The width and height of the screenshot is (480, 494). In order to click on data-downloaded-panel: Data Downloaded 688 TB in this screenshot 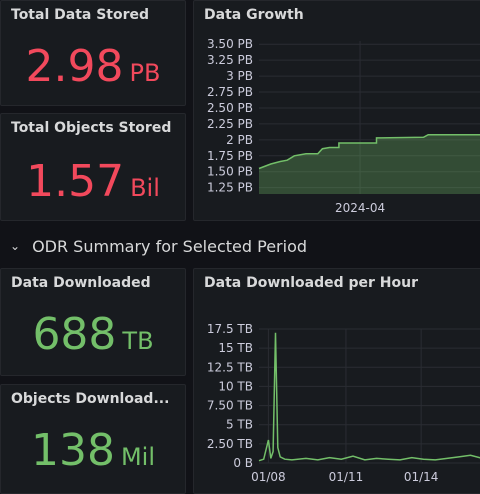, I will do `click(93, 322)`.